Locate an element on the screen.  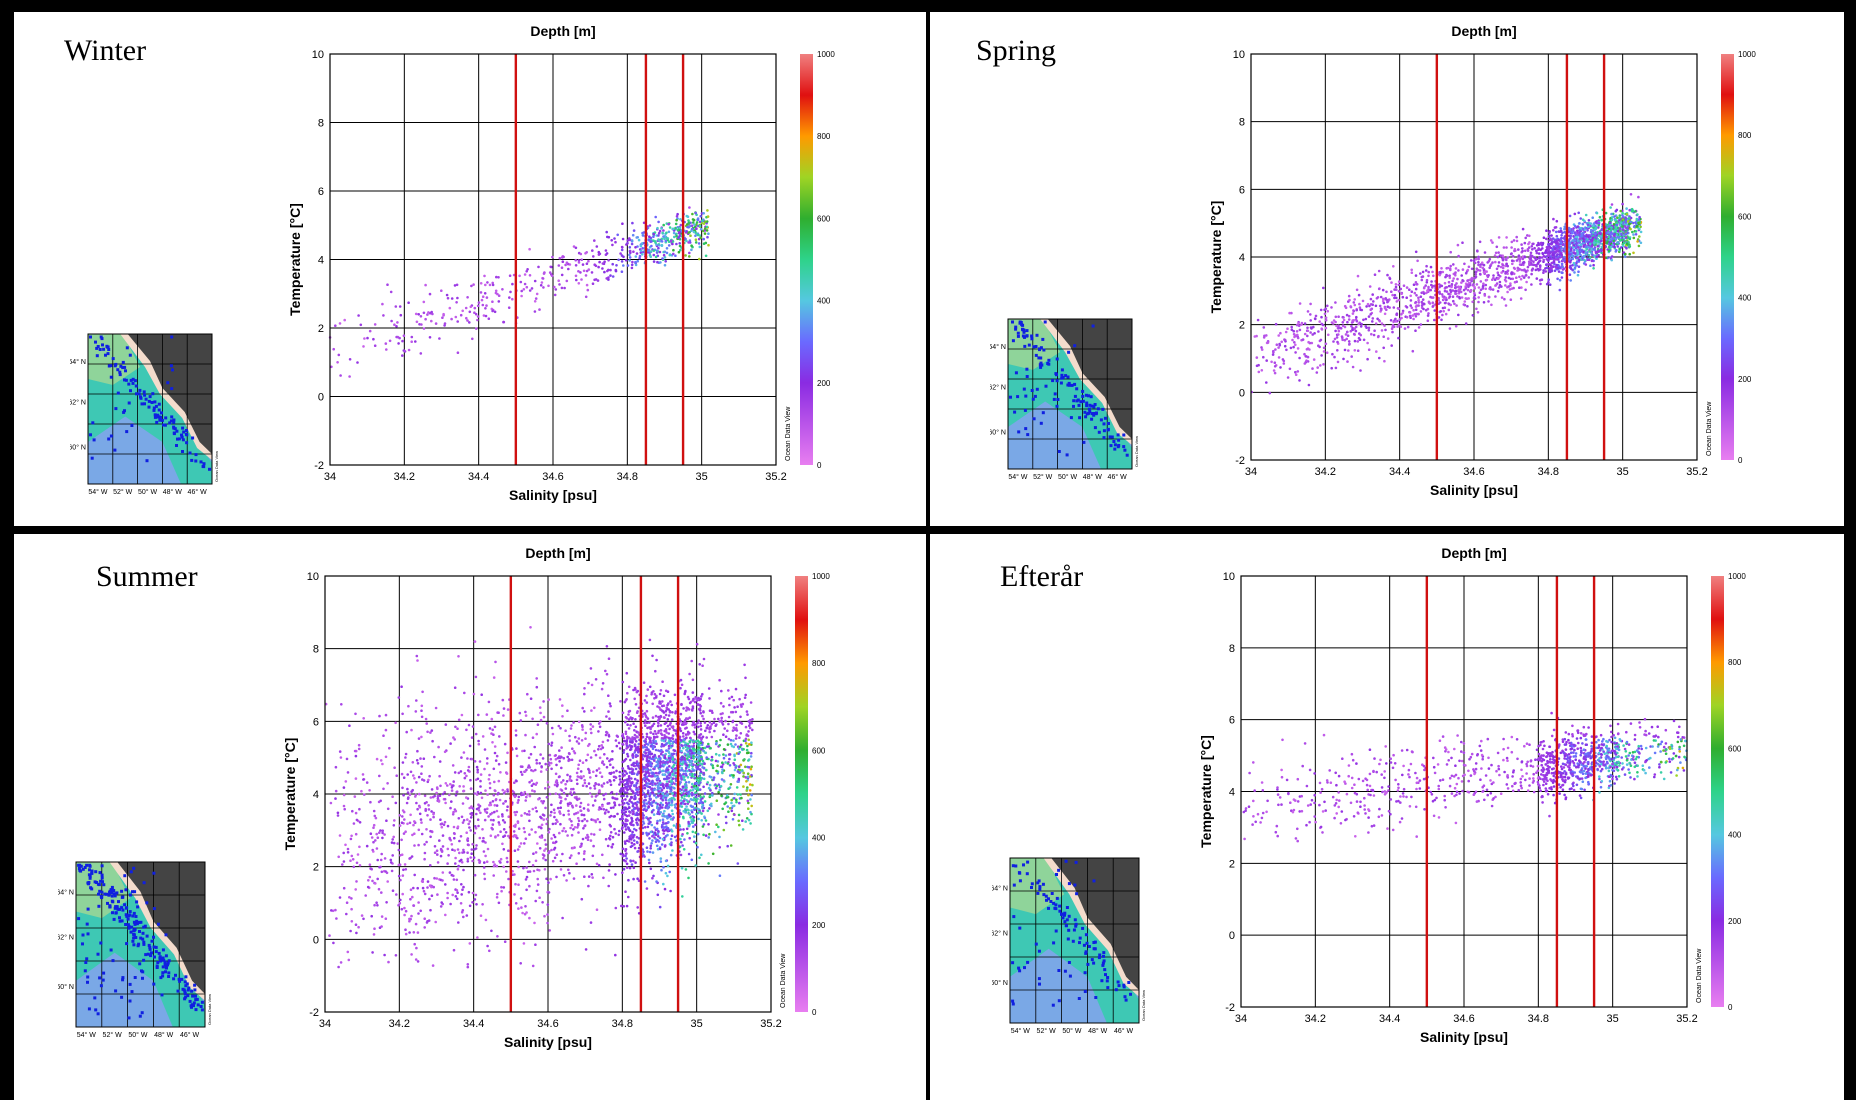
colorbar-tick-label: 400 is located at coordinates (1745, 298).